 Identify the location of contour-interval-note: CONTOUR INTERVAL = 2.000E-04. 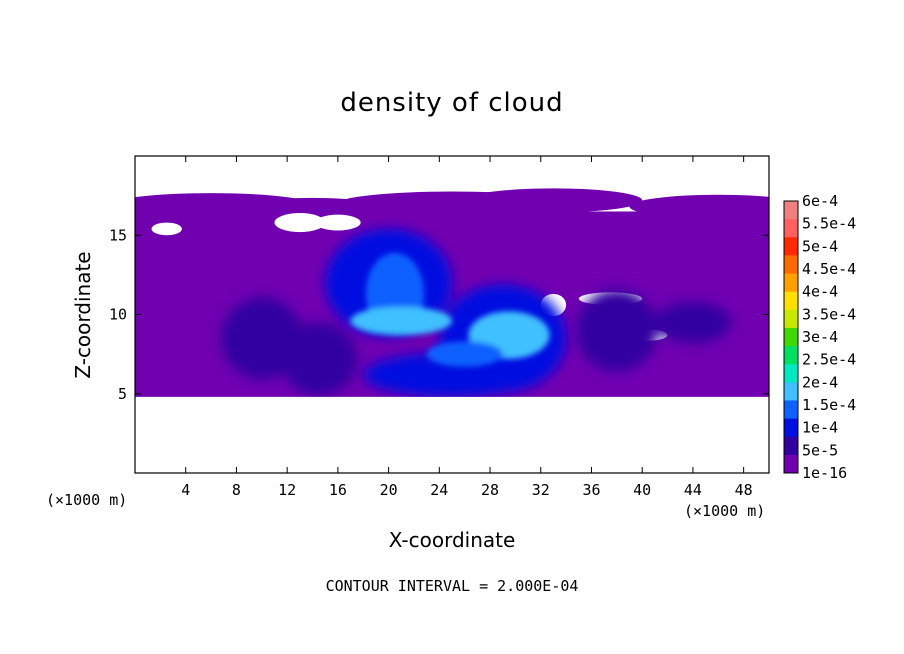
(452, 586).